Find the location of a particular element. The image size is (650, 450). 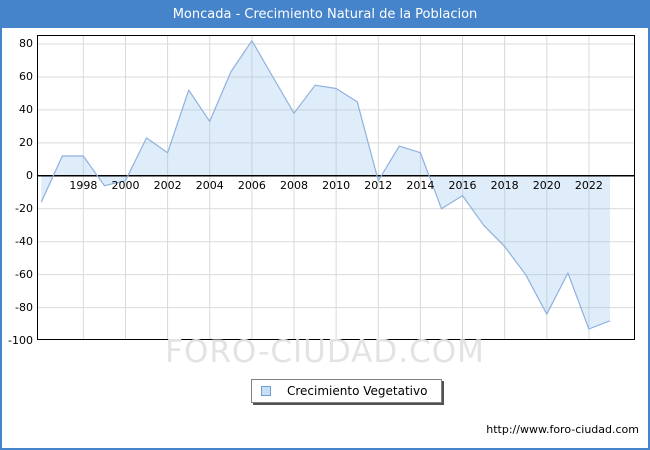

y-tick-label: 20 is located at coordinates (26, 142).